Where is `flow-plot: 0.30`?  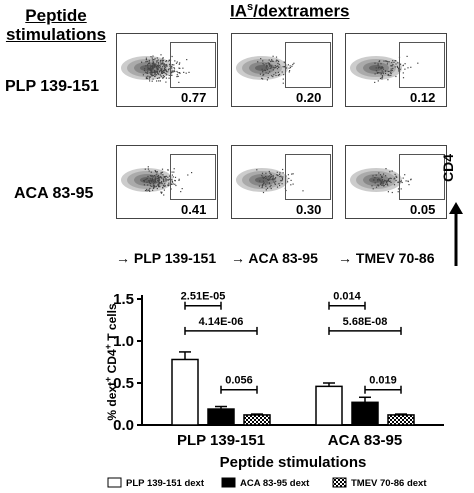
flow-plot: 0.30 is located at coordinates (282, 182).